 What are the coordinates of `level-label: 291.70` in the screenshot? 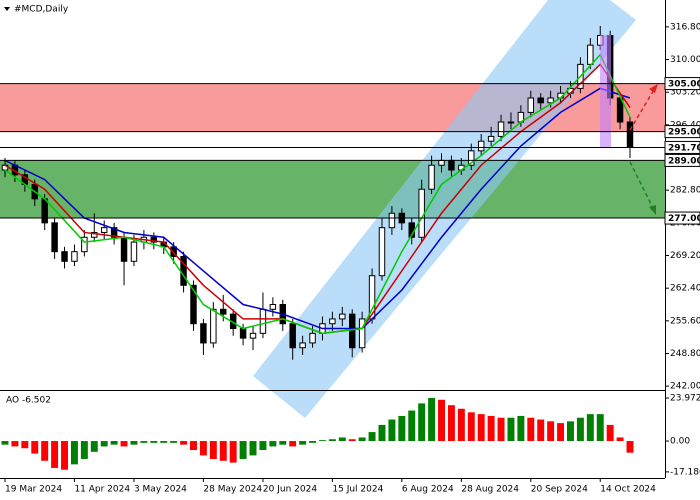 It's located at (684, 148).